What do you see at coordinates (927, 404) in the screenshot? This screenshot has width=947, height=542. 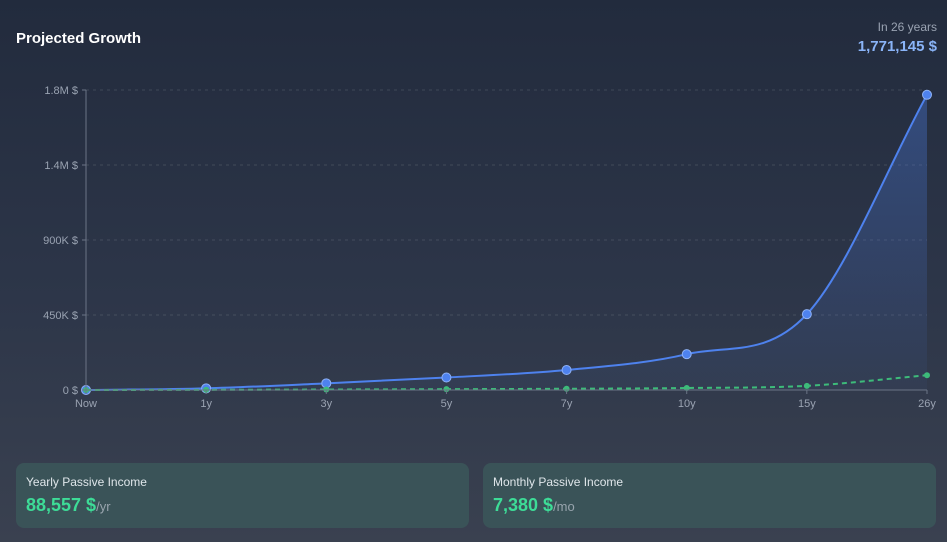 I see `x-tick-label-7: 26y` at bounding box center [927, 404].